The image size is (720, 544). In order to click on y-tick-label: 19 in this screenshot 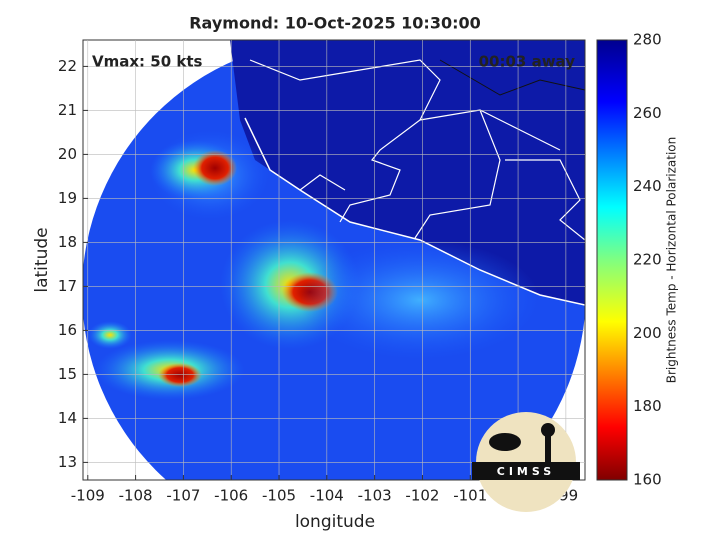, I will do `click(67, 198)`.